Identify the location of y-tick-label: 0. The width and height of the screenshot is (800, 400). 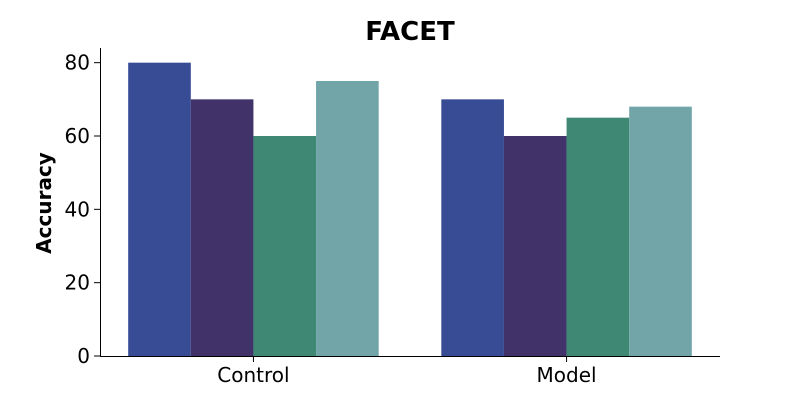
(83, 356).